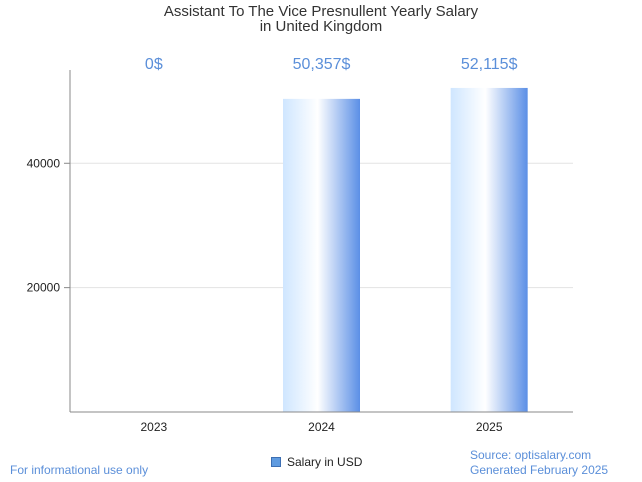 Image resolution: width=642 pixels, height=482 pixels. What do you see at coordinates (325, 462) in the screenshot?
I see `legend-label: Salary in USD` at bounding box center [325, 462].